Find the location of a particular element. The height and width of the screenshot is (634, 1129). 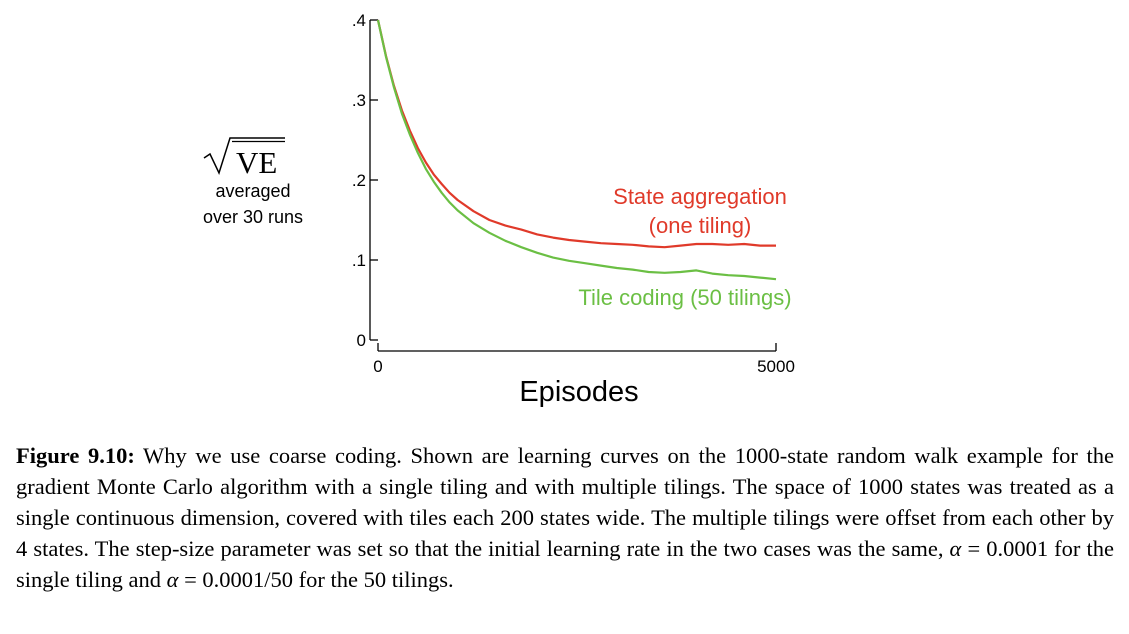

y-tick-label-3: .3 is located at coordinates (359, 100).